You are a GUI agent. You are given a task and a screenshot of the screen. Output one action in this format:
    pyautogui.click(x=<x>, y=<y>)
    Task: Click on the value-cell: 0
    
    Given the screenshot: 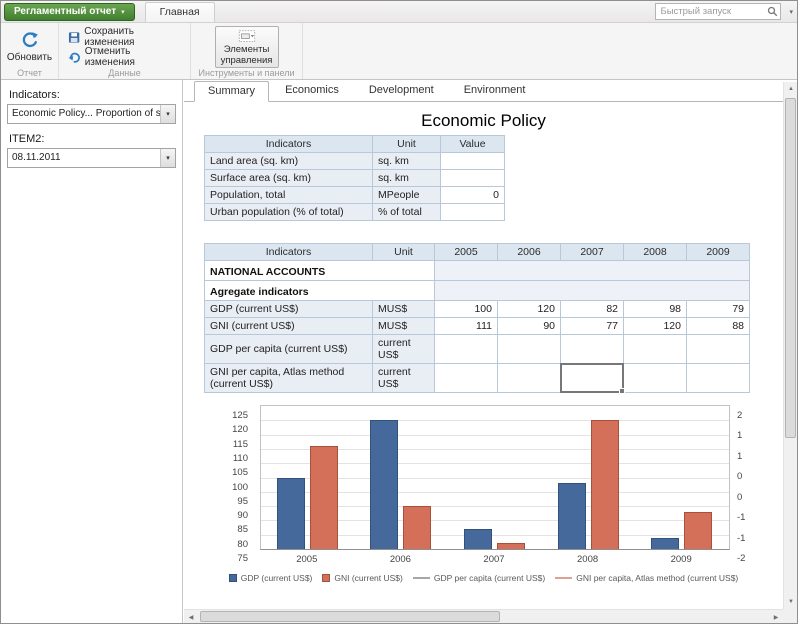 What is the action you would take?
    pyautogui.click(x=472, y=195)
    